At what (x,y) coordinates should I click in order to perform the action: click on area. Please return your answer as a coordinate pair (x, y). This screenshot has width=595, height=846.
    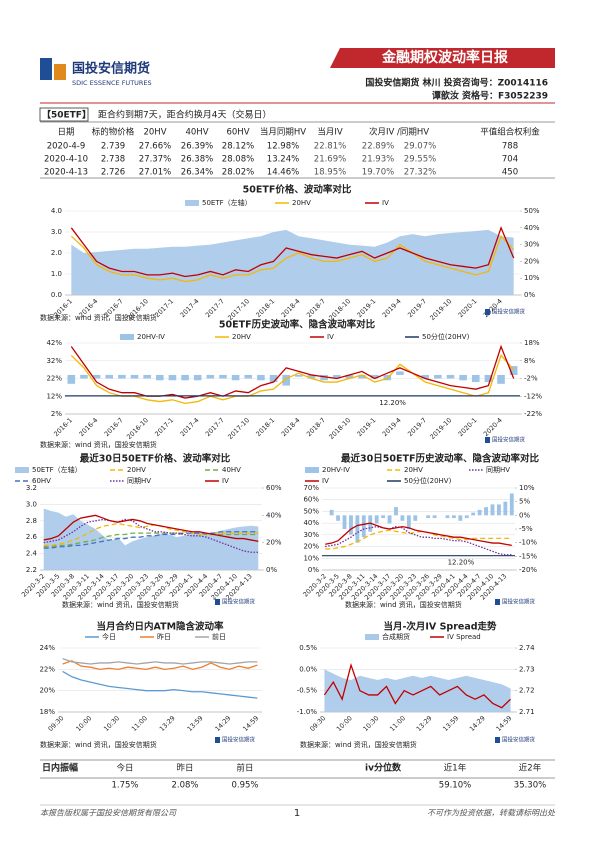
    Looking at the image, I should click on (151, 539).